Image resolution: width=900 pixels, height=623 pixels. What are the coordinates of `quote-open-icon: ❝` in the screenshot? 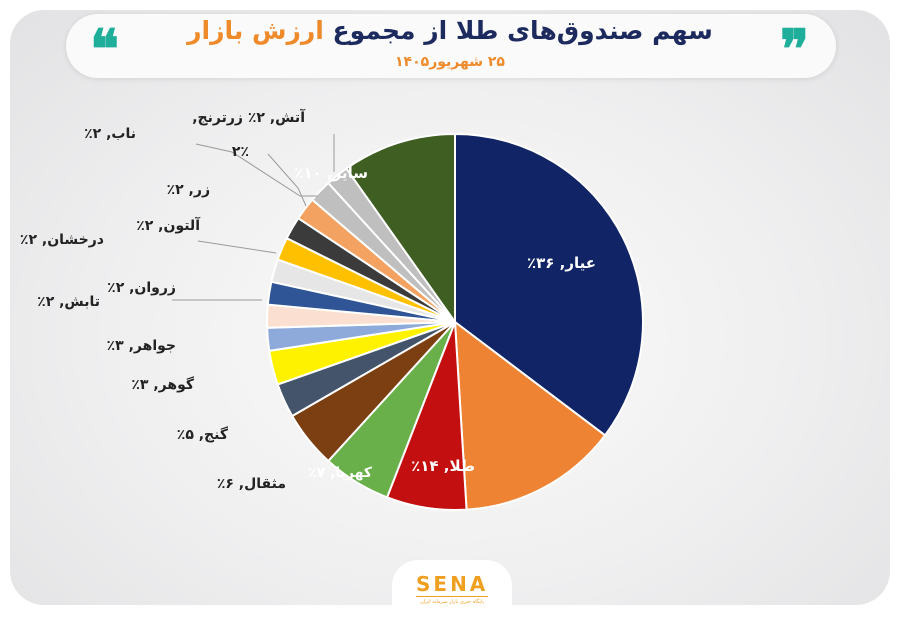 It's located at (105, 49).